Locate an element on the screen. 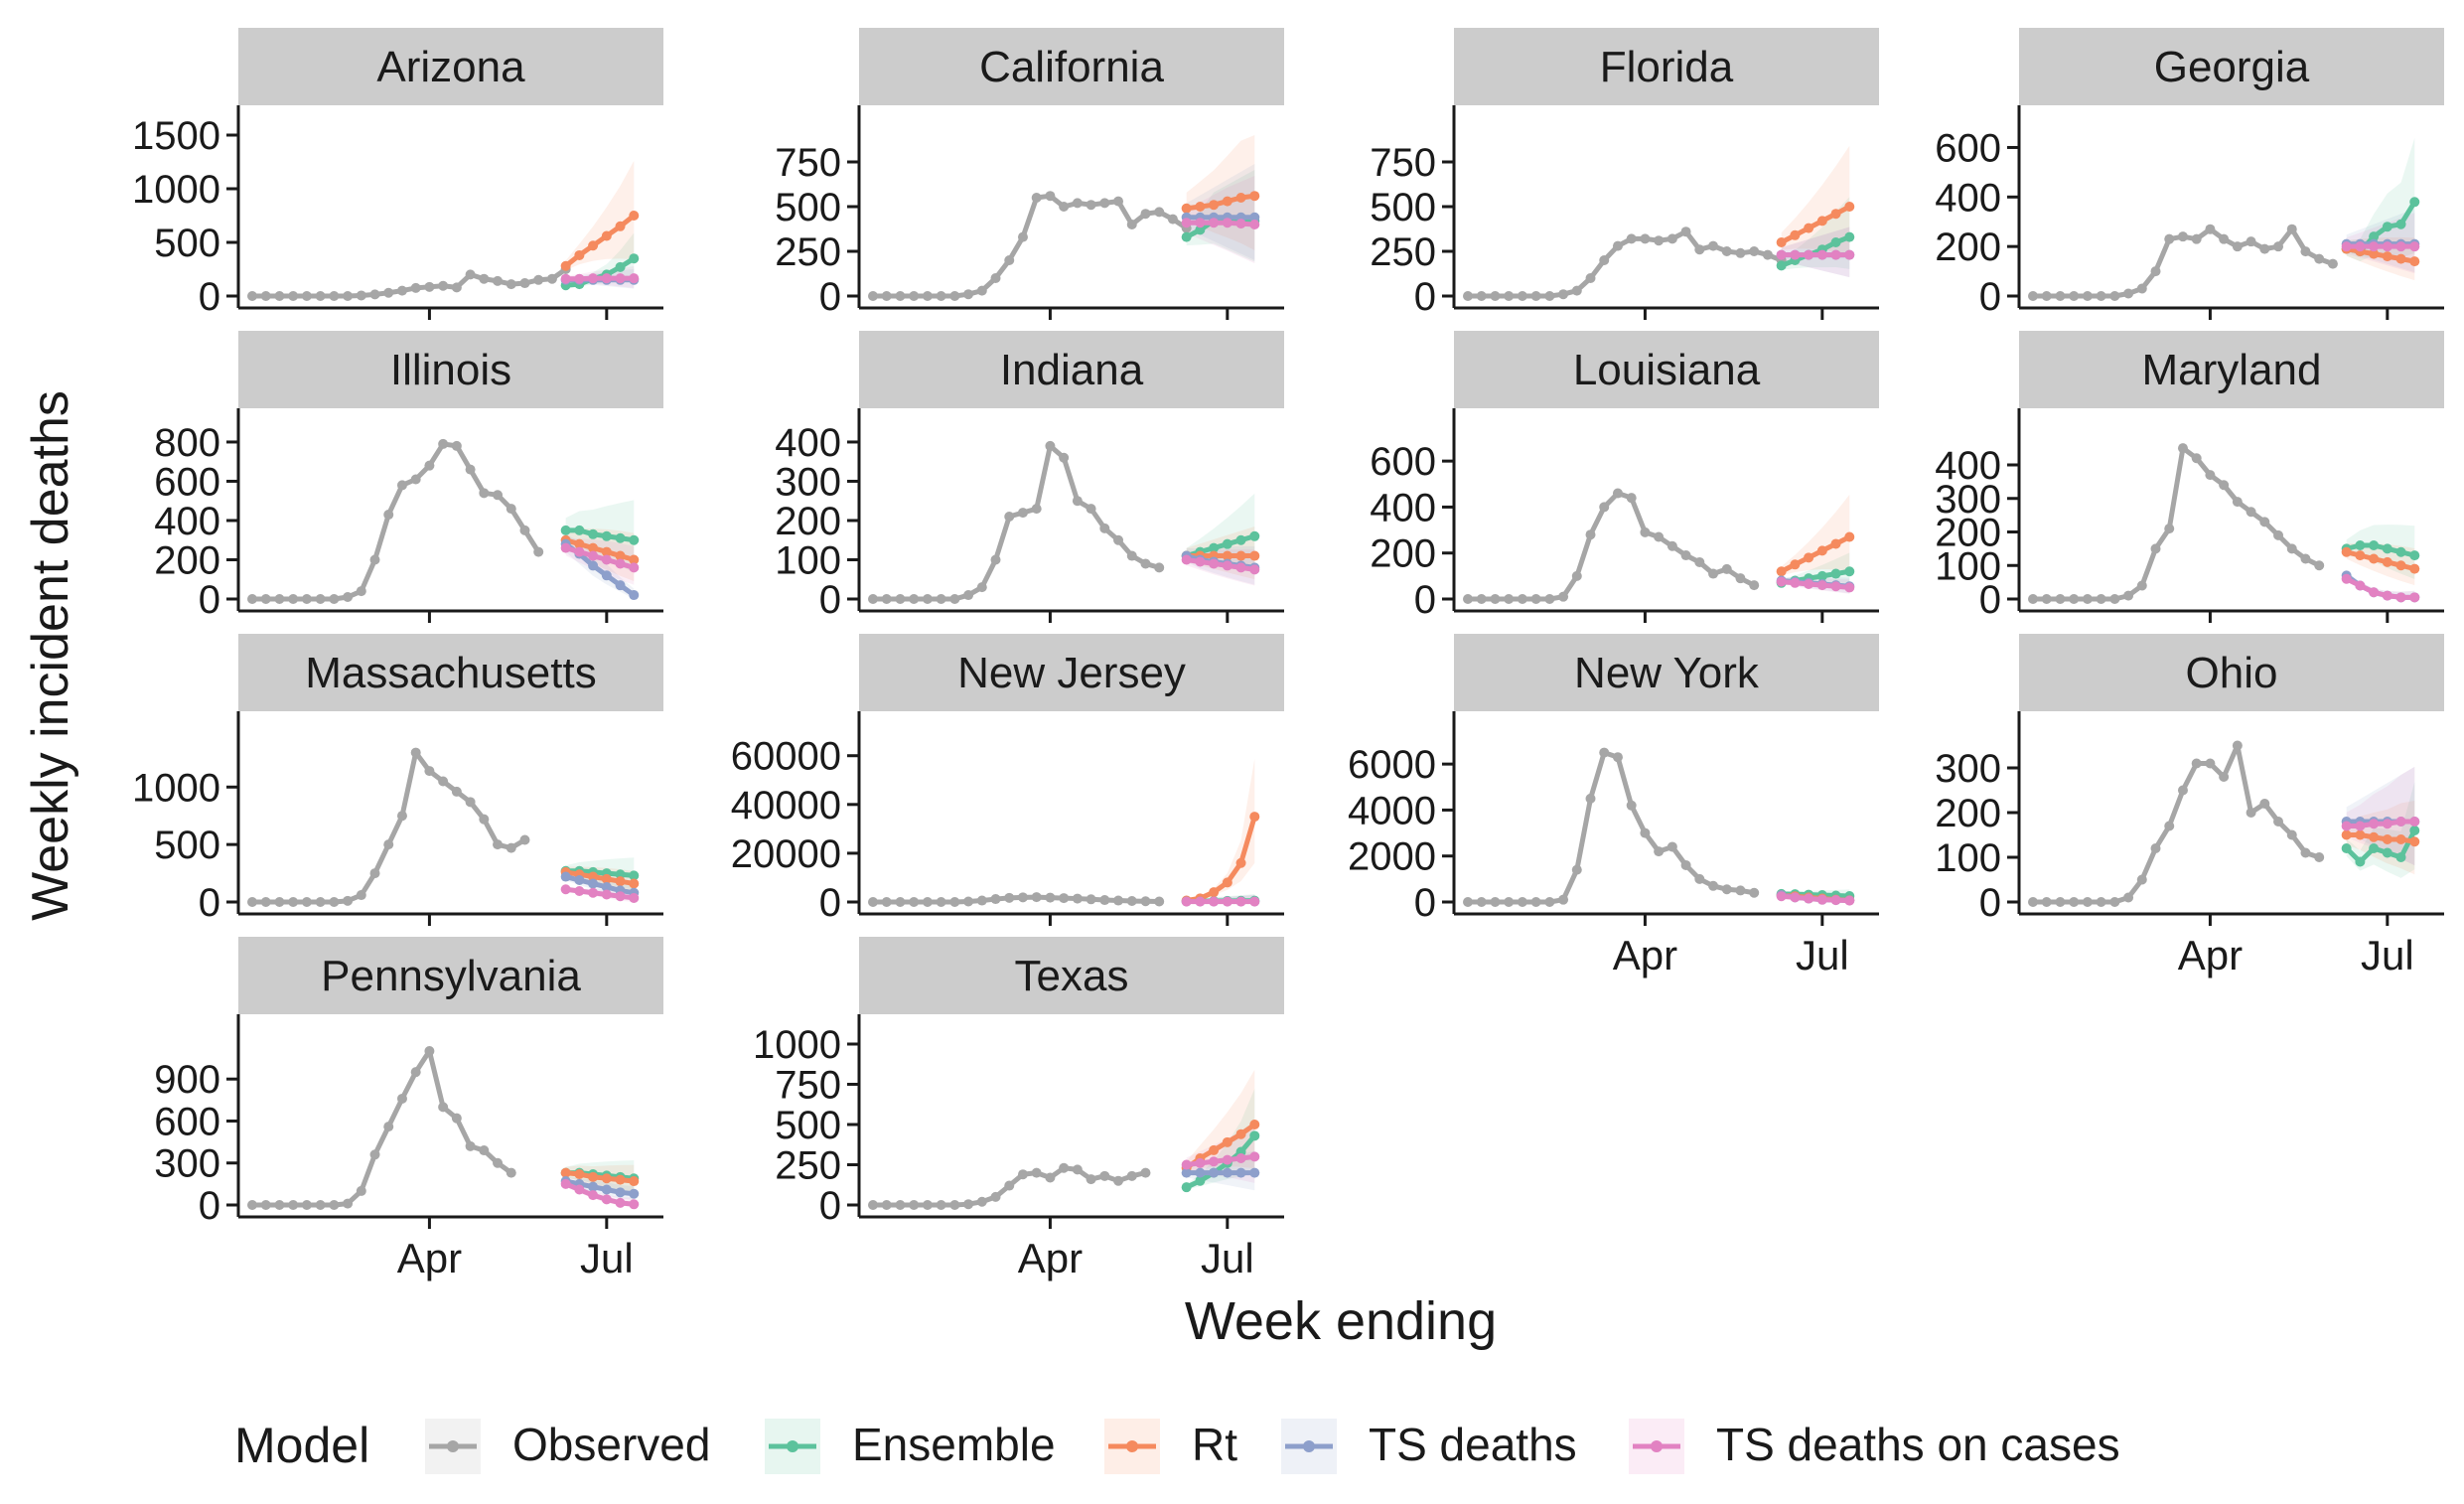 The width and height of the screenshot is (2464, 1504). y-tick-label: 60000 is located at coordinates (786, 757).